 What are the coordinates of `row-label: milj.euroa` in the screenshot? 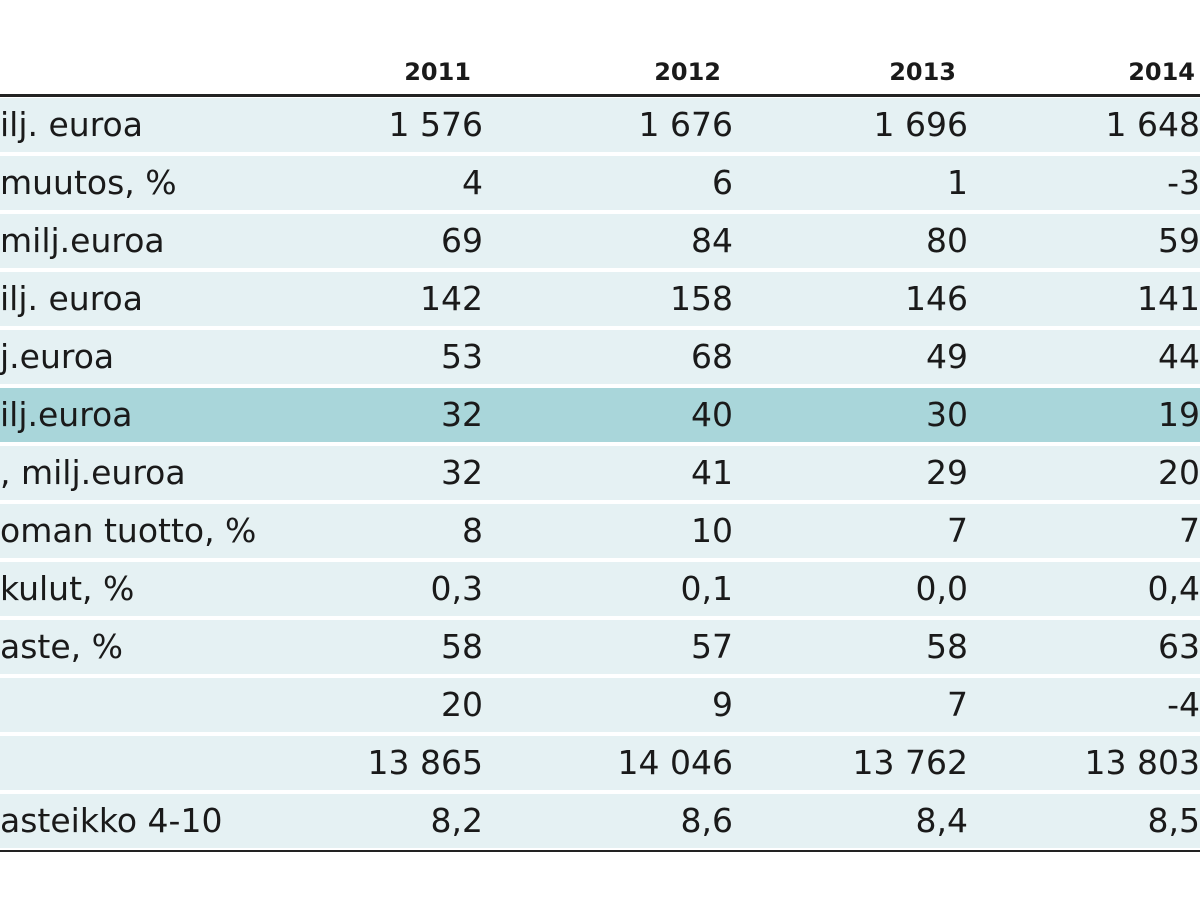 It's located at (82, 240).